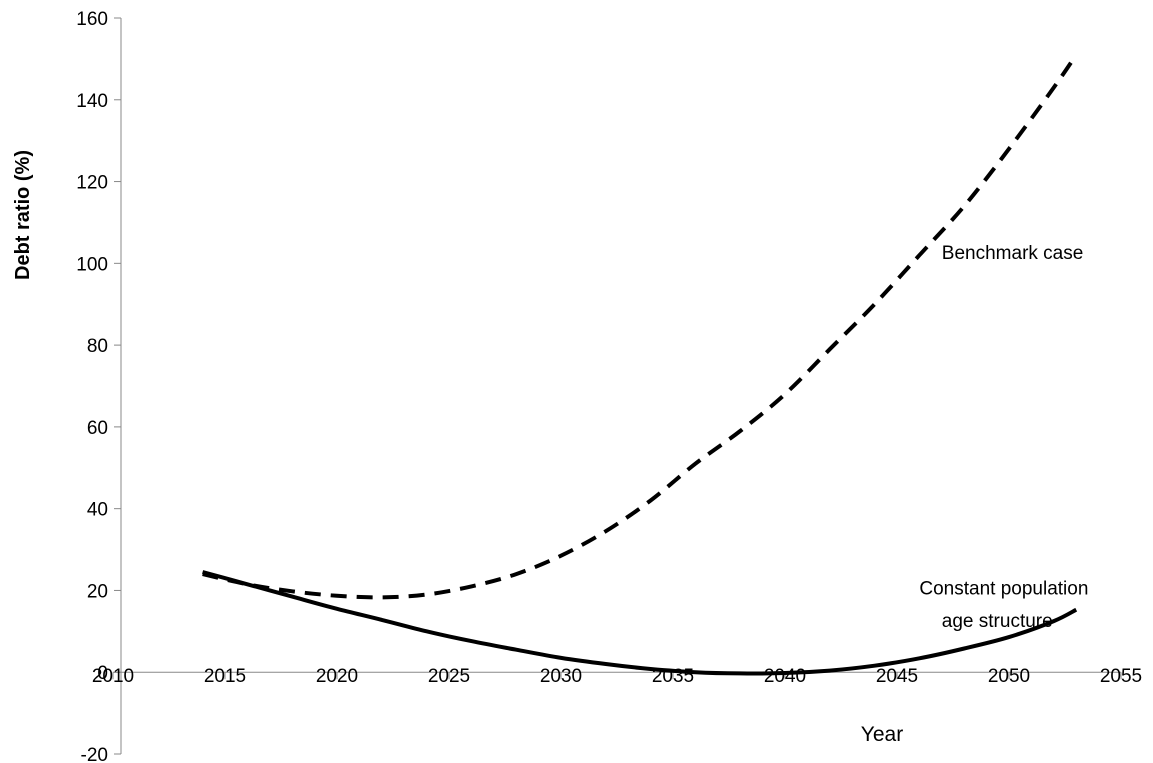  I want to click on x-tick-label: 2050, so click(1009, 676).